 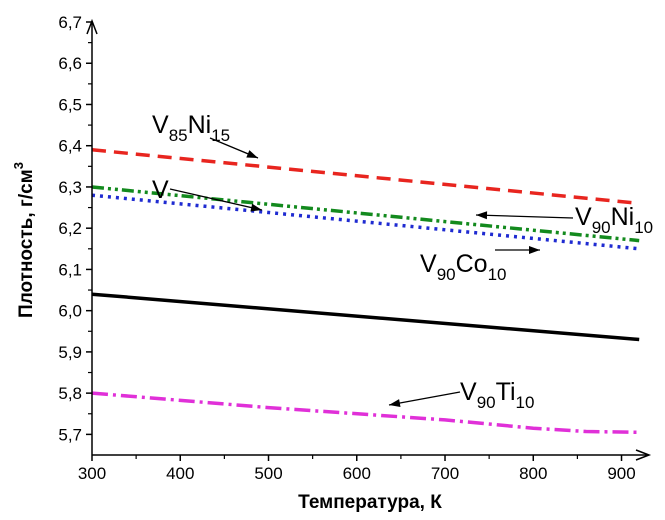 What do you see at coordinates (70, 352) in the screenshot?
I see `y-tick-label: 5,9` at bounding box center [70, 352].